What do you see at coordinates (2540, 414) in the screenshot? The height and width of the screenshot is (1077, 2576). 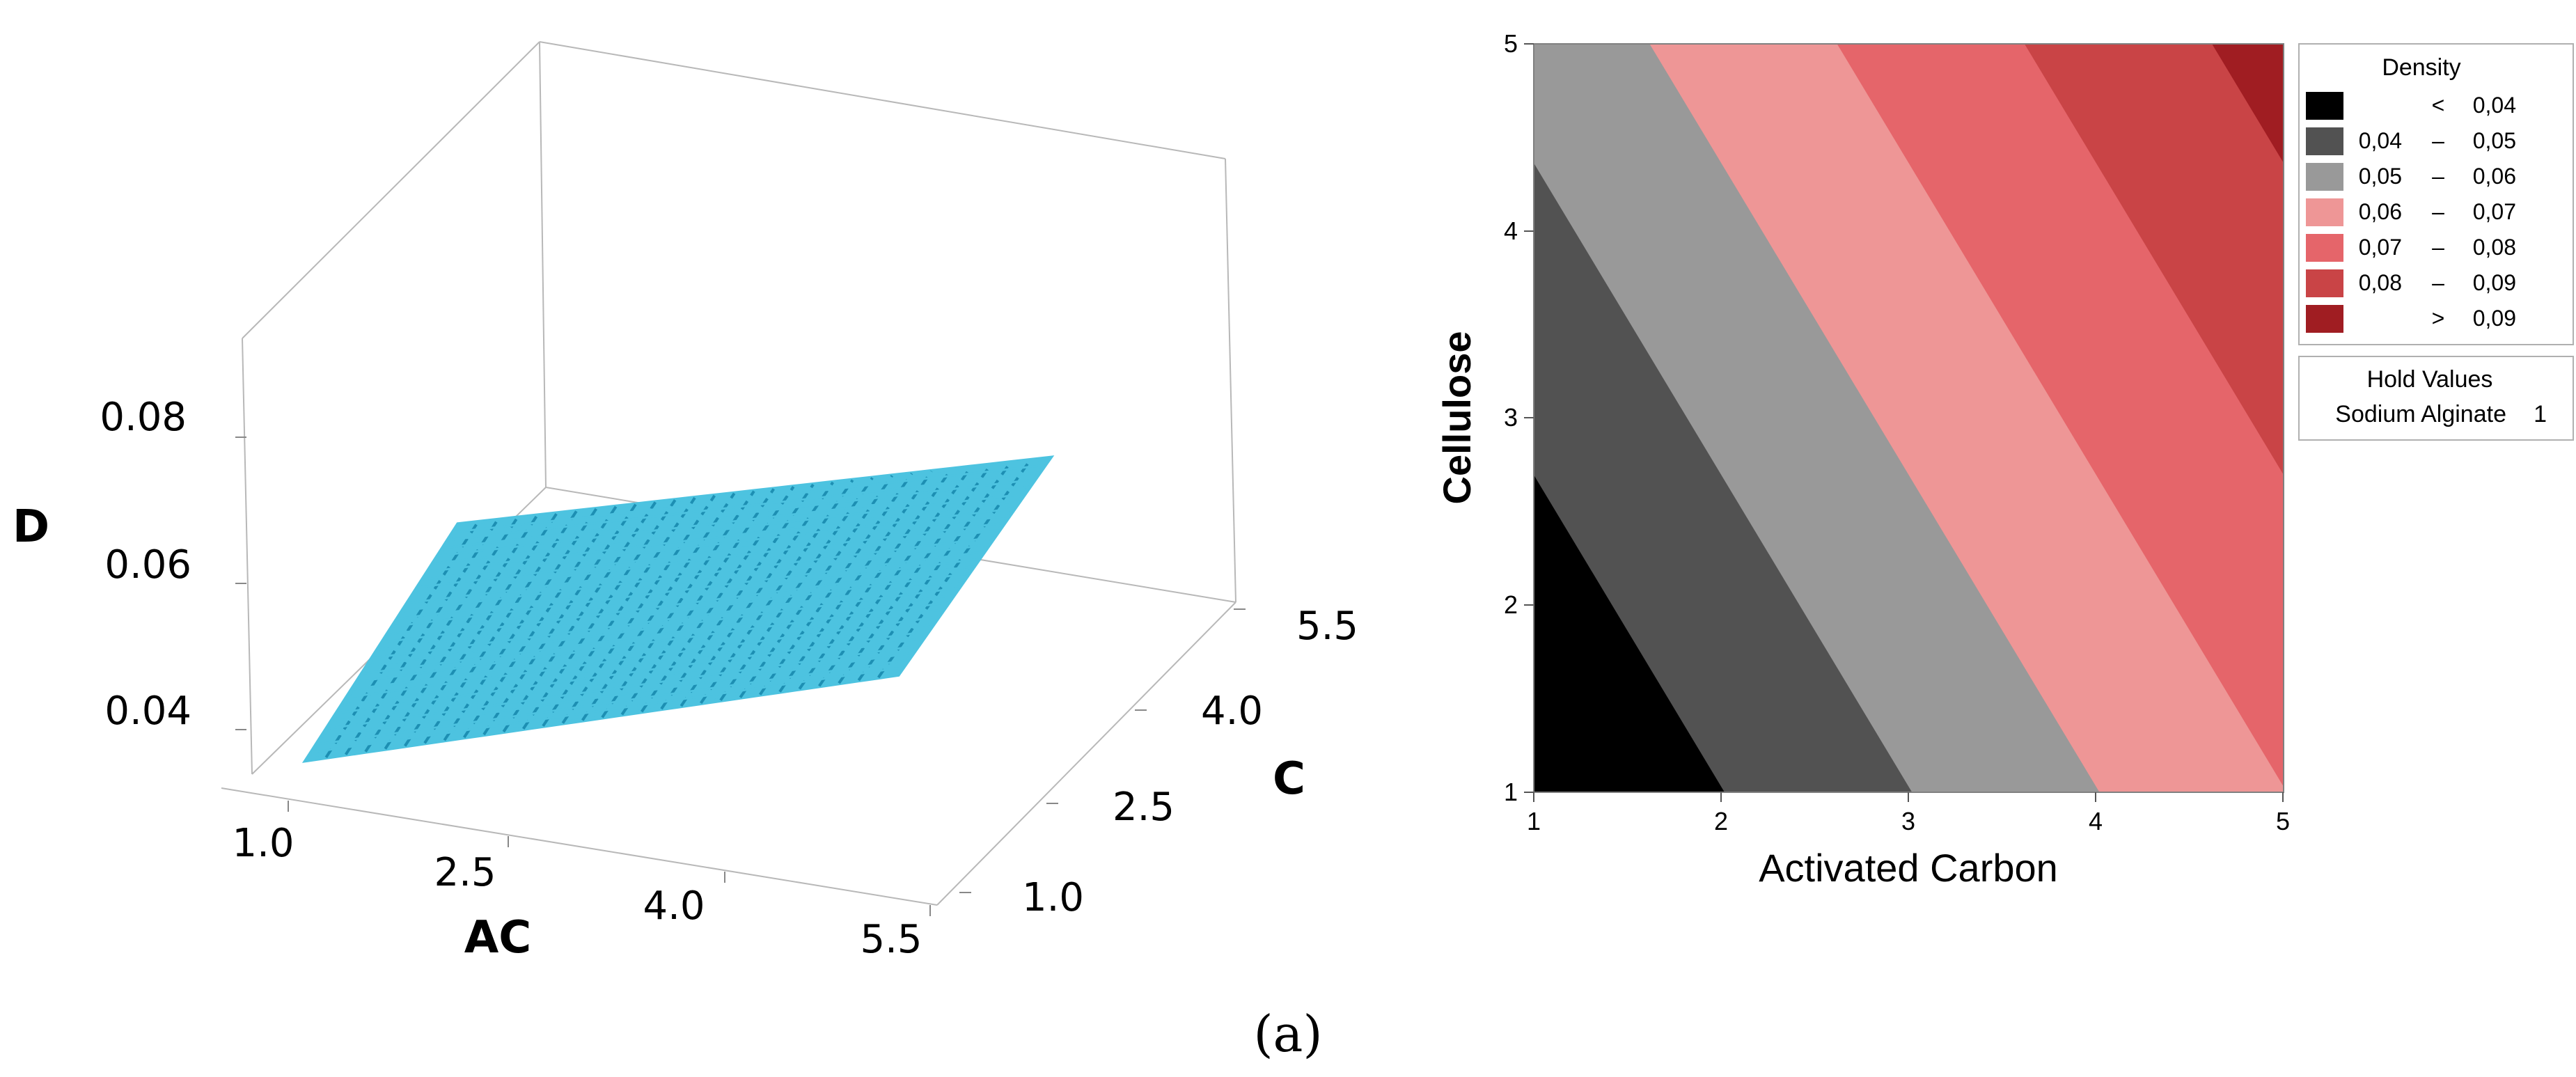 I see `hold-values-value: 1` at bounding box center [2540, 414].